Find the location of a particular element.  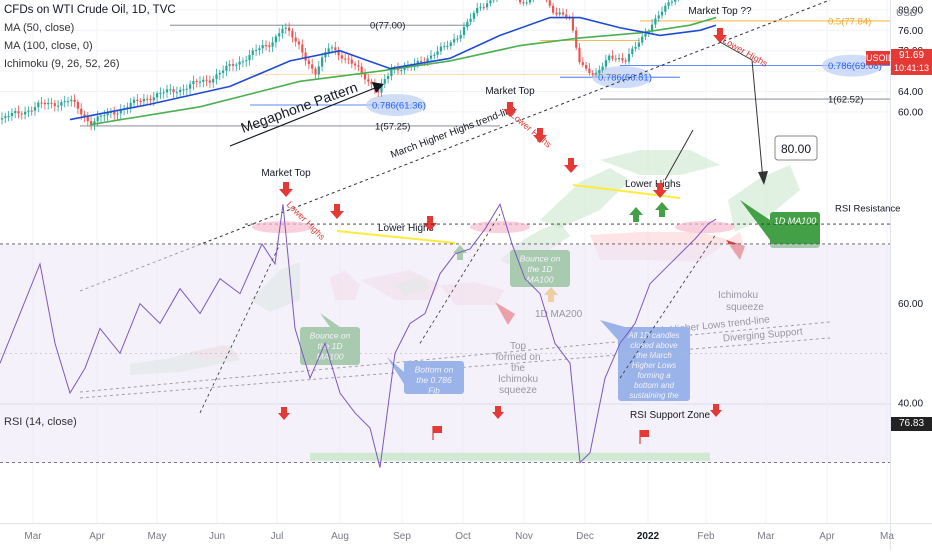

flag-icon is located at coordinates (644, 433).